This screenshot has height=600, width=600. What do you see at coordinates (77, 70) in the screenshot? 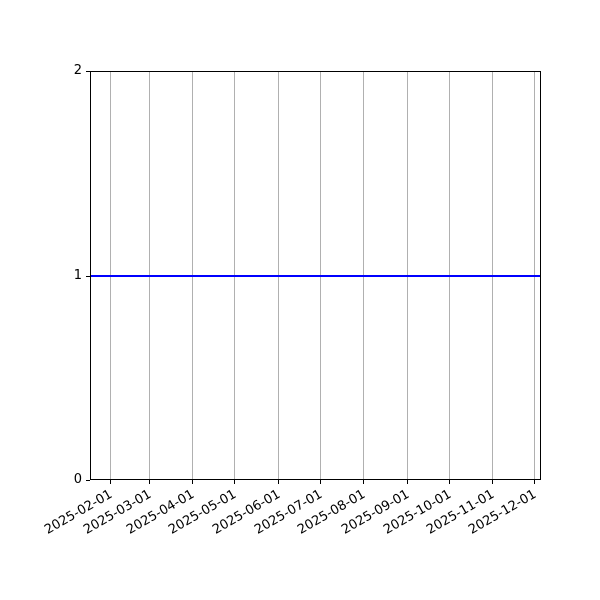
I see `y-tick-label: 2` at bounding box center [77, 70].